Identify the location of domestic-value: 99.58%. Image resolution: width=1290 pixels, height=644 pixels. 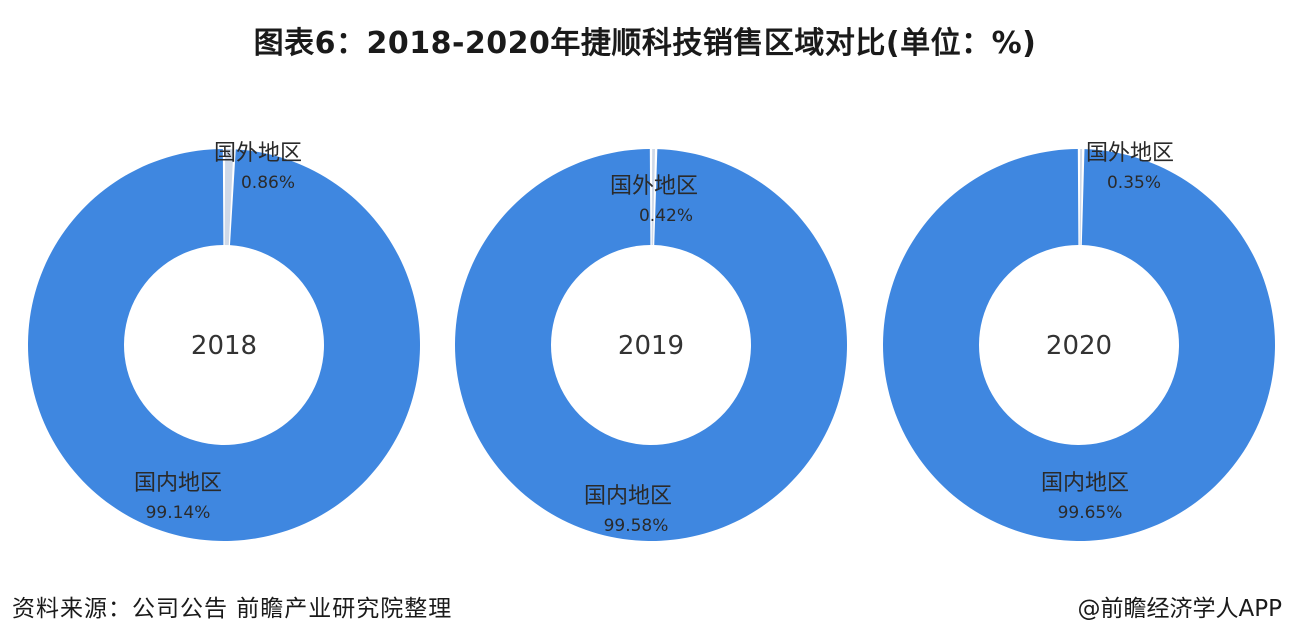
(636, 526).